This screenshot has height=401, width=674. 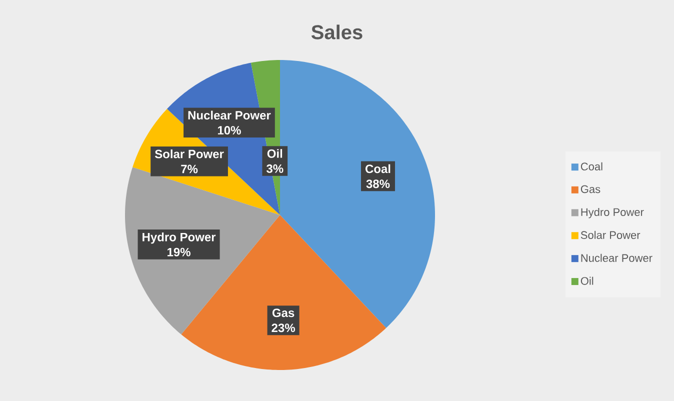 What do you see at coordinates (587, 280) in the screenshot?
I see `legend-label: Oil` at bounding box center [587, 280].